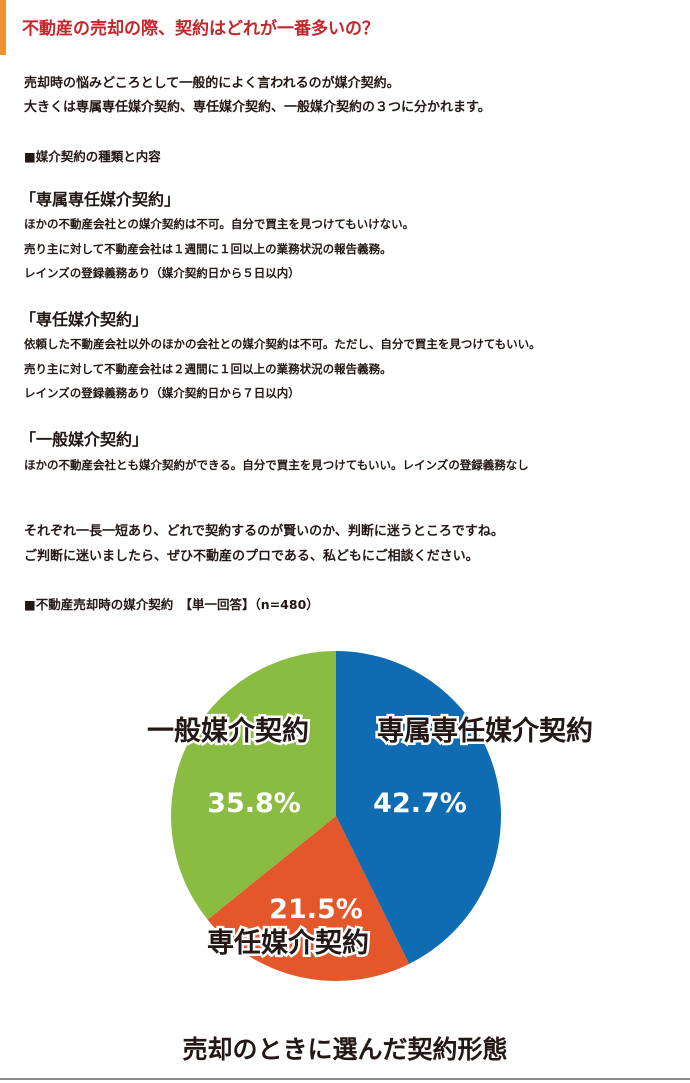 The image size is (690, 1083). What do you see at coordinates (257, 107) in the screenshot?
I see `intro-line: 大きくは専属専任媒介契約、専任媒介契約、一般媒介契約の３つに分かれます。` at bounding box center [257, 107].